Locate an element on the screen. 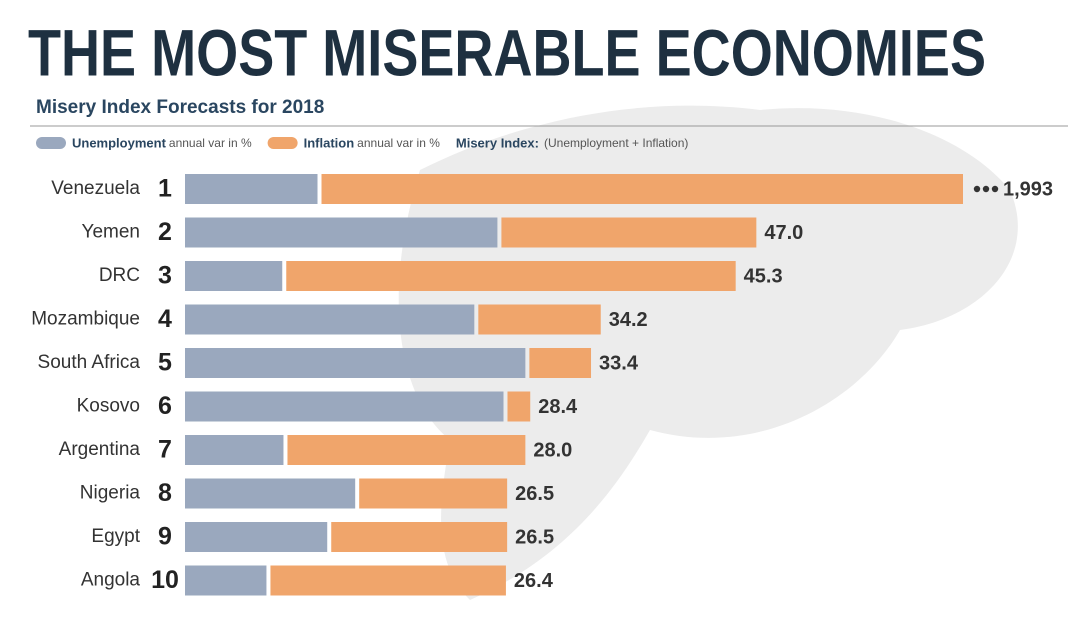  rank-label: 7 is located at coordinates (165, 450).